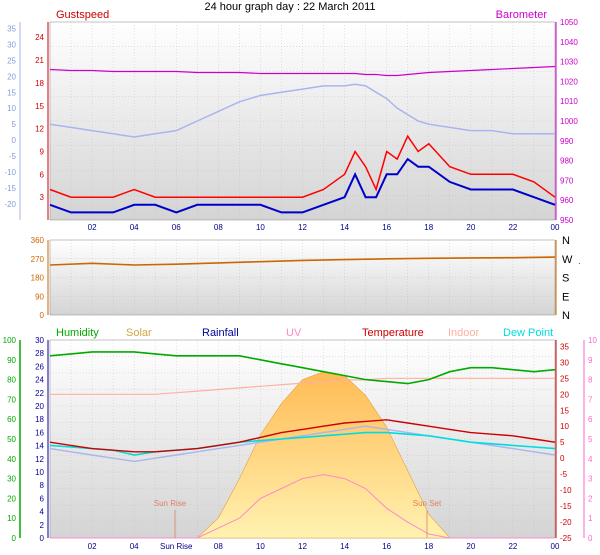 This screenshot has height=555, width=600. Describe the element at coordinates (566, 538) in the screenshot. I see `temperature-tick: -25` at that location.